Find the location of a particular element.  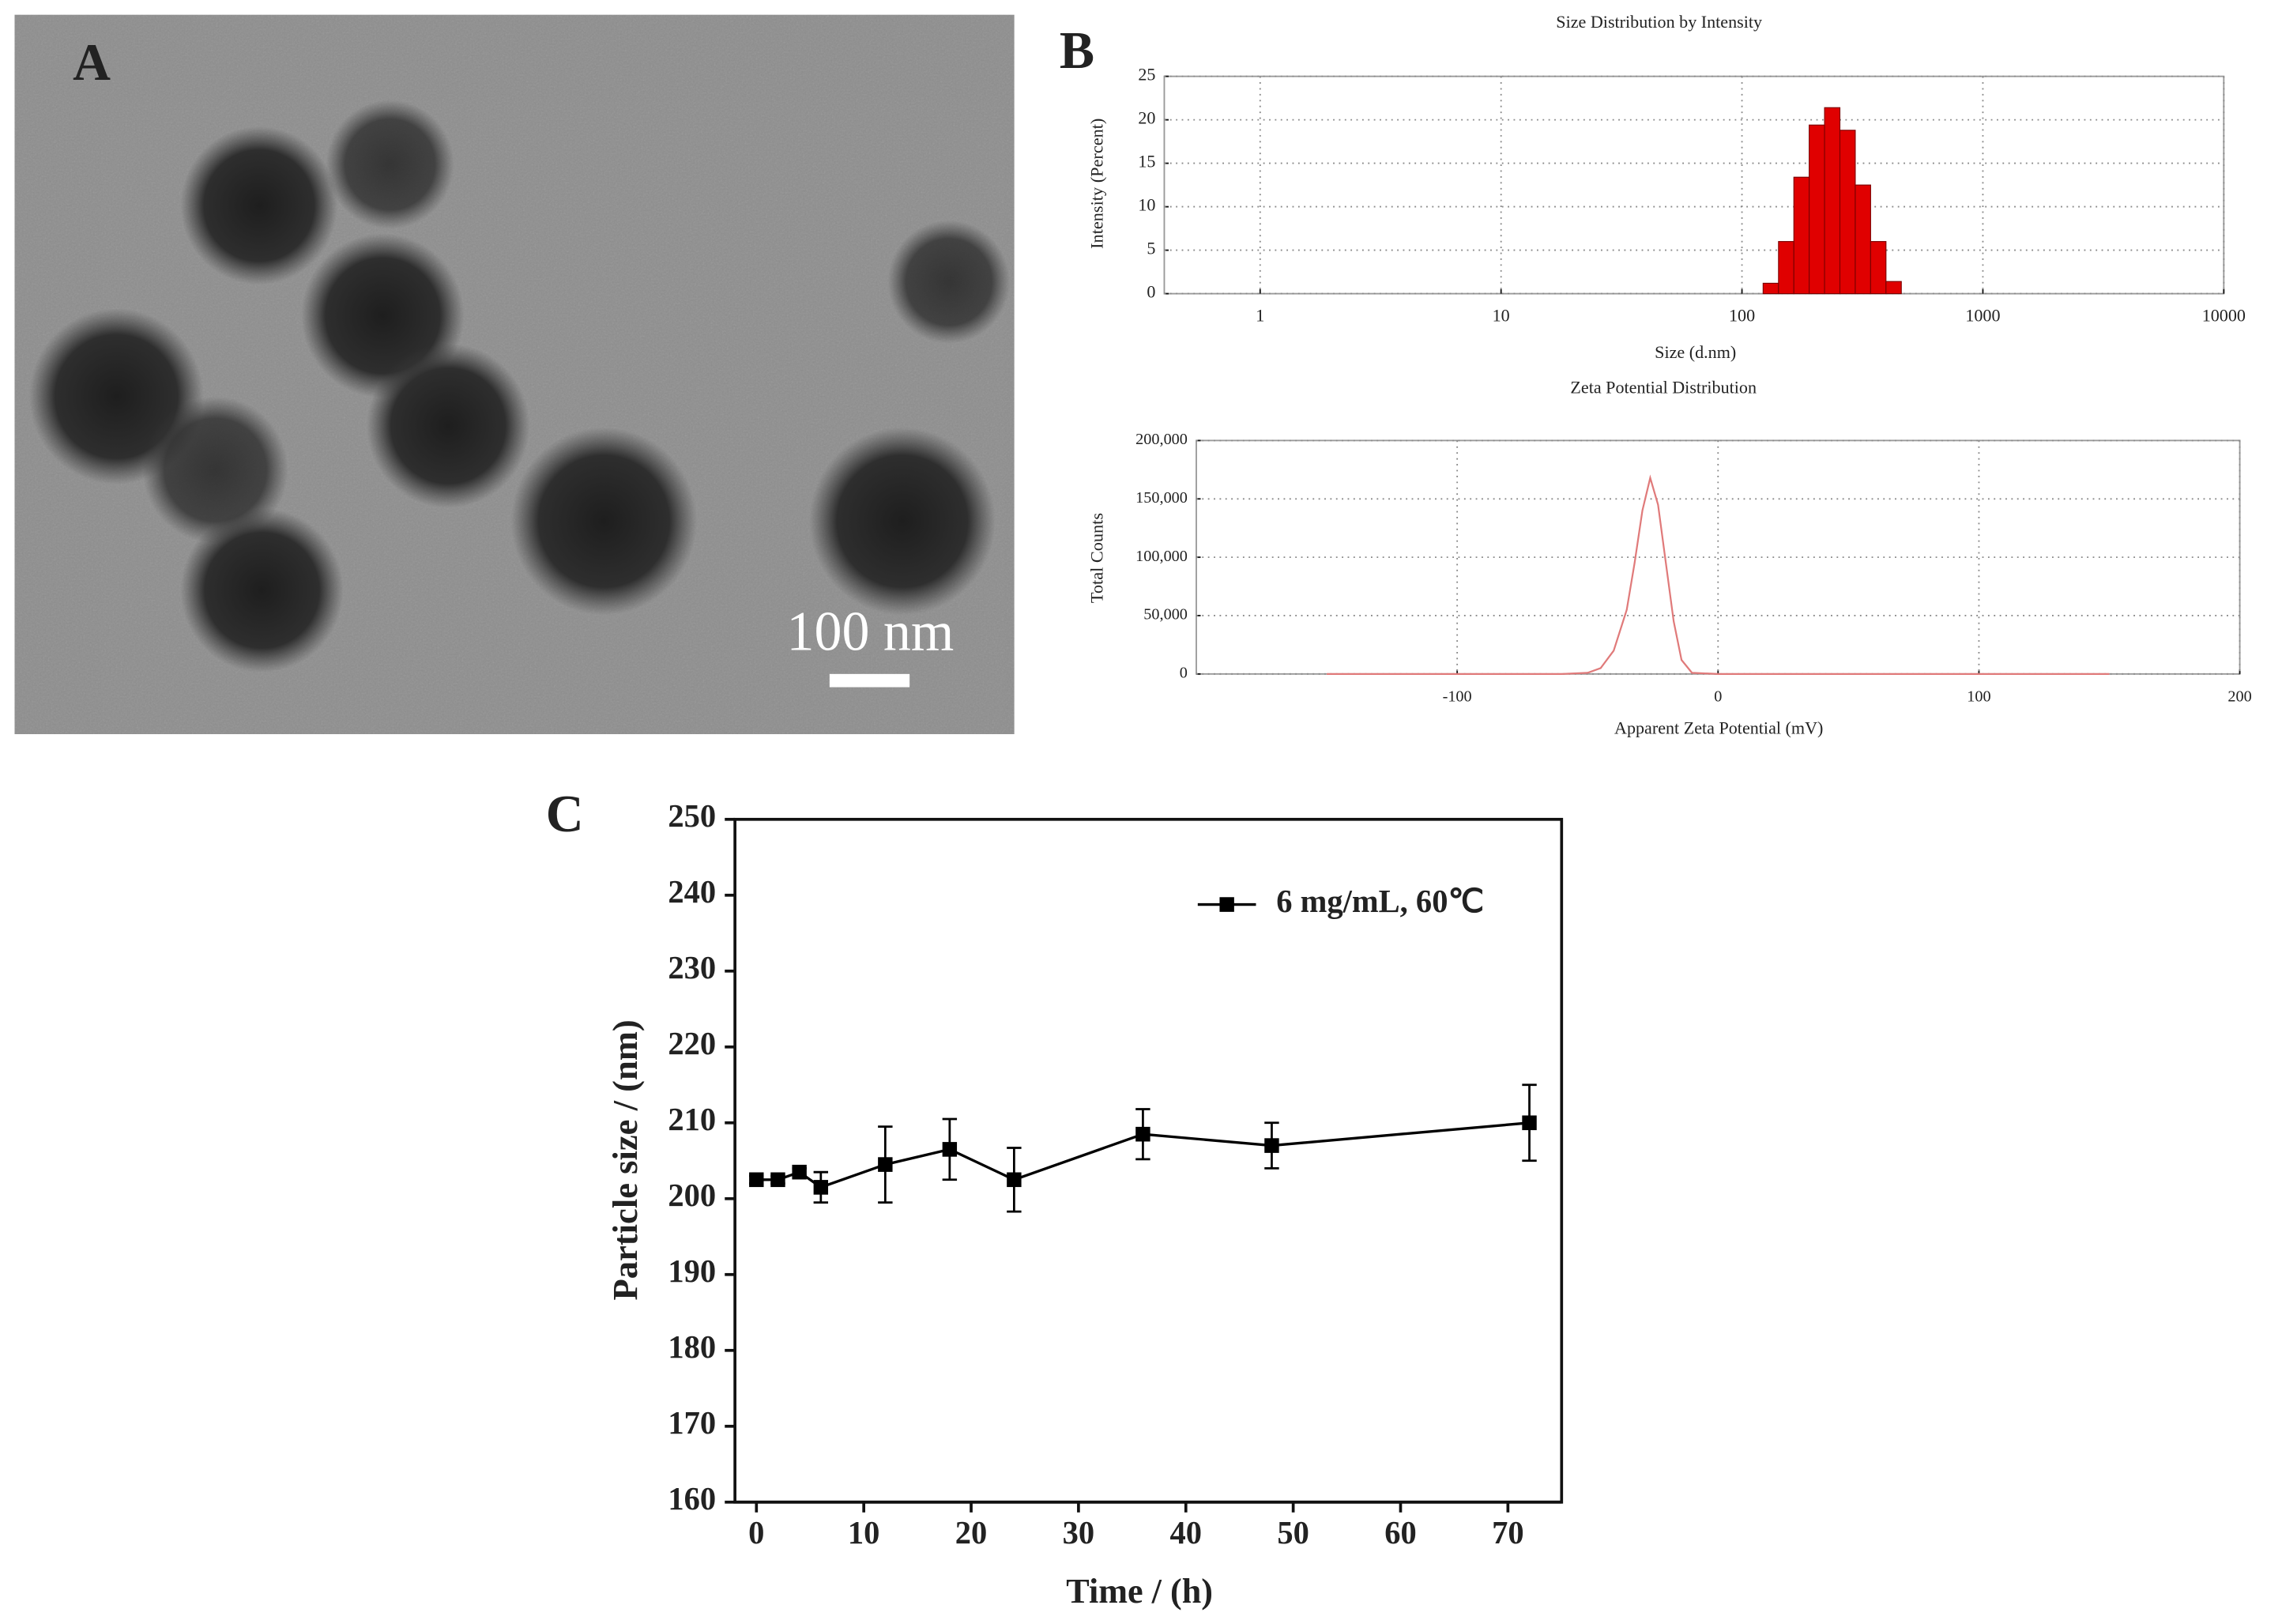

y-tick-label: 25 is located at coordinates (1146, 75).